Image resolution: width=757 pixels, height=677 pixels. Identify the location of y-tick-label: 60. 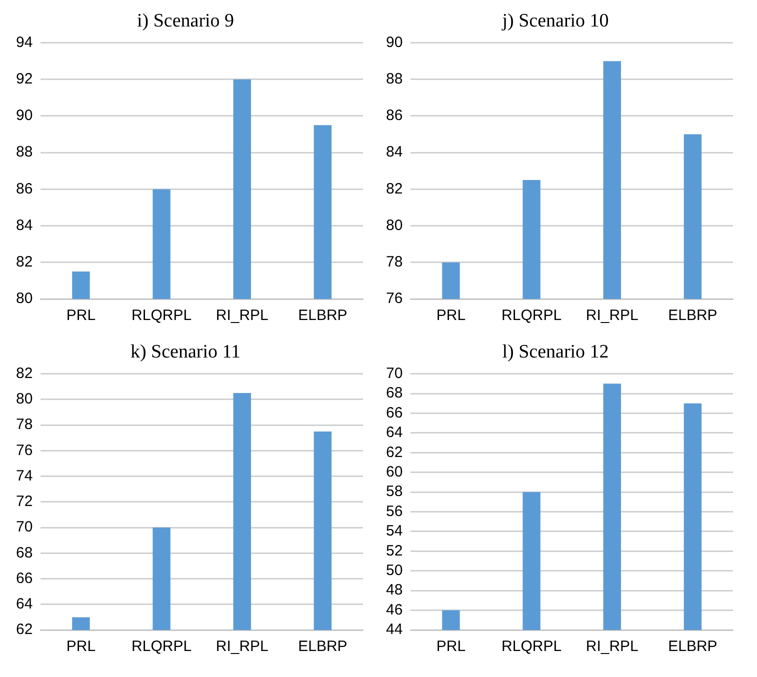
(394, 471).